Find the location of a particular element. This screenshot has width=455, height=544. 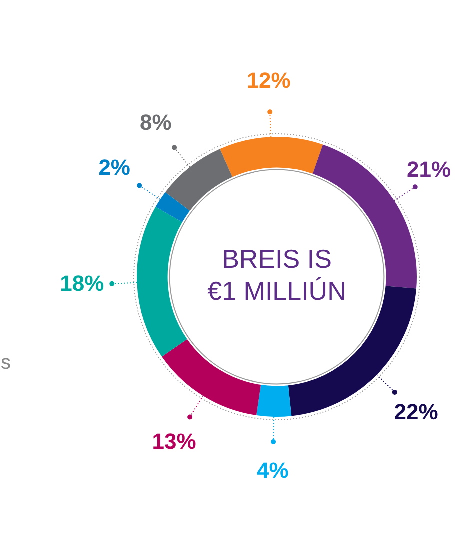

data-label: 12% is located at coordinates (268, 81).